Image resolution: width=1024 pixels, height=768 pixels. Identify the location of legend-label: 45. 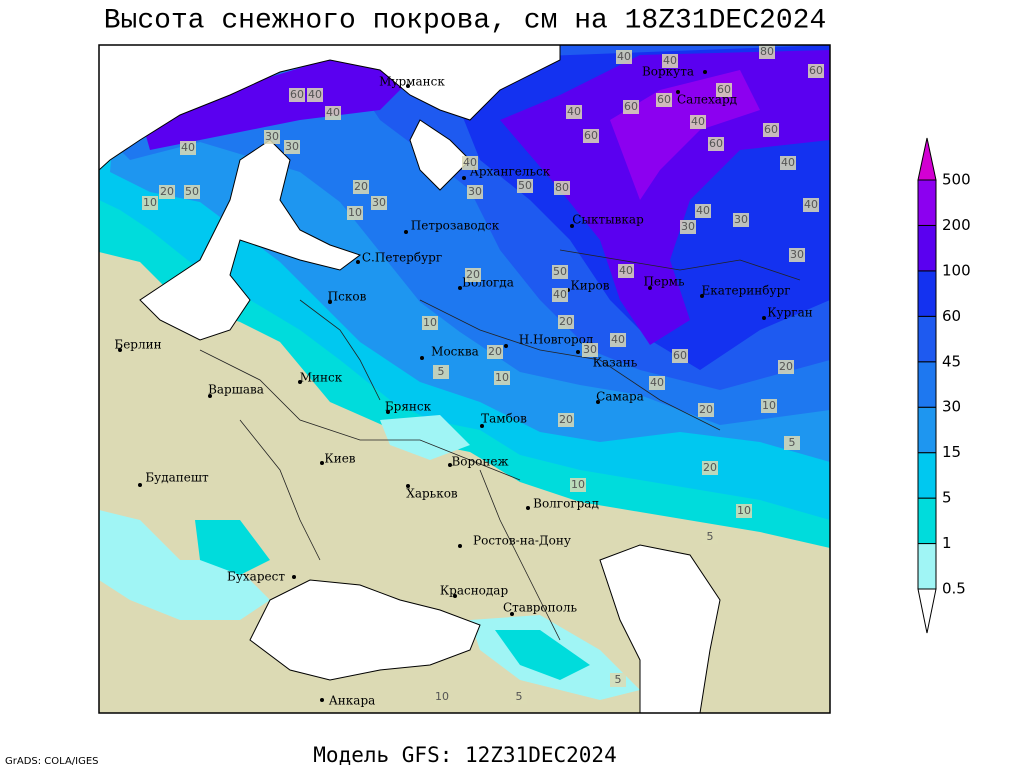
(951, 361).